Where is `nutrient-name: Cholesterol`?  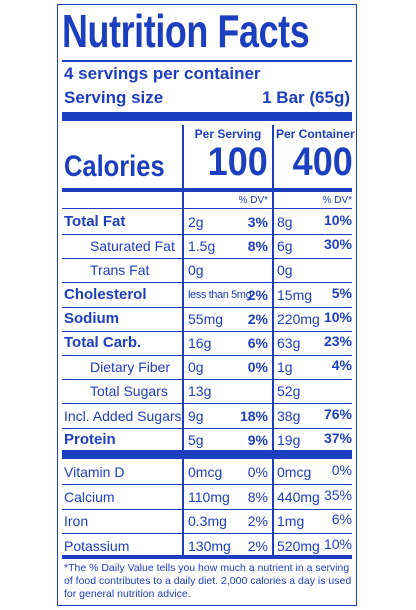
nutrient-name: Cholesterol is located at coordinates (105, 294).